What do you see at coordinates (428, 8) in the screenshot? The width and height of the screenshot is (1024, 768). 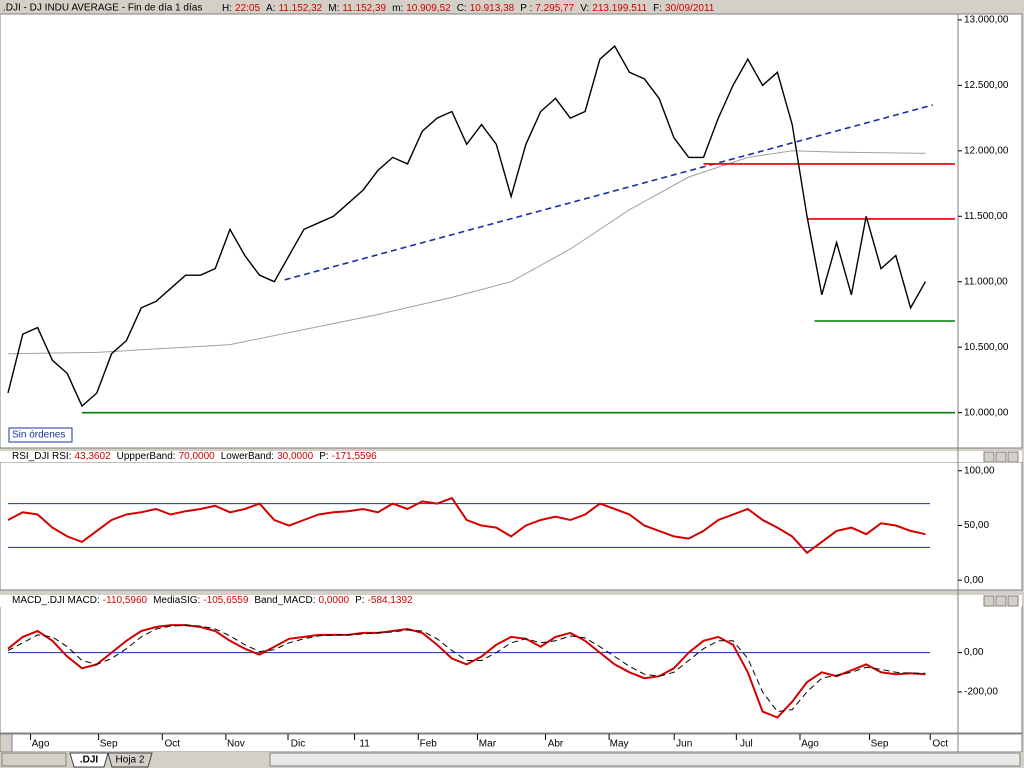 I see `field-value: 10.909,52` at bounding box center [428, 8].